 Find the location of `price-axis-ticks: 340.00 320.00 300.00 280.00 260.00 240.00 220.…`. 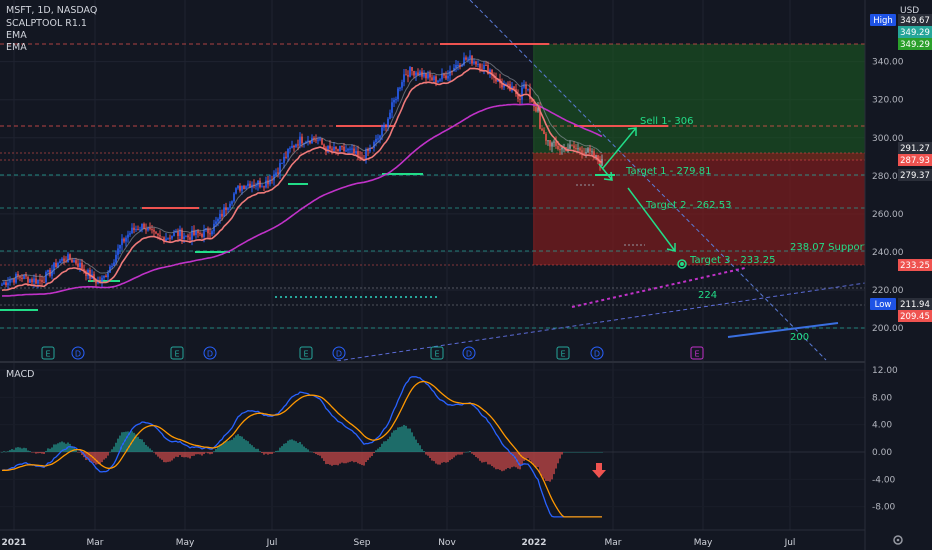

price-axis-ticks: 340.00 320.00 300.00 280.00 260.00 240.00 220.… is located at coordinates (888, 196).